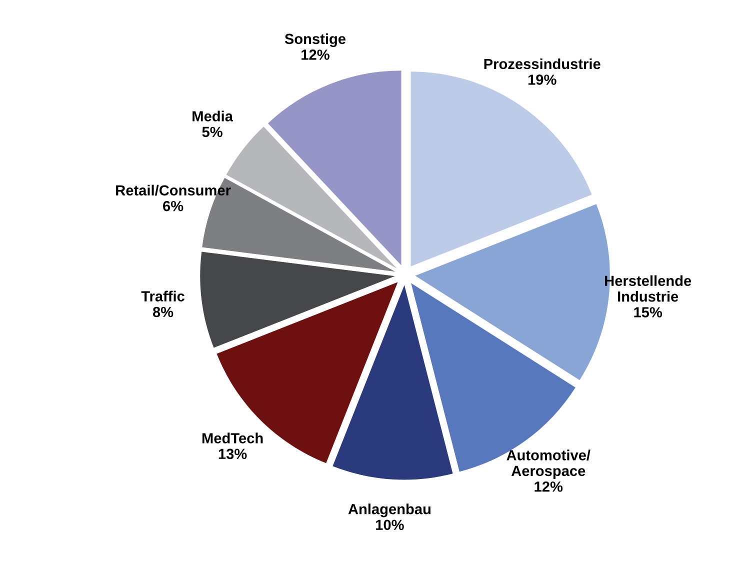  What do you see at coordinates (389, 511) in the screenshot?
I see `slice-label: Anlagenbau` at bounding box center [389, 511].